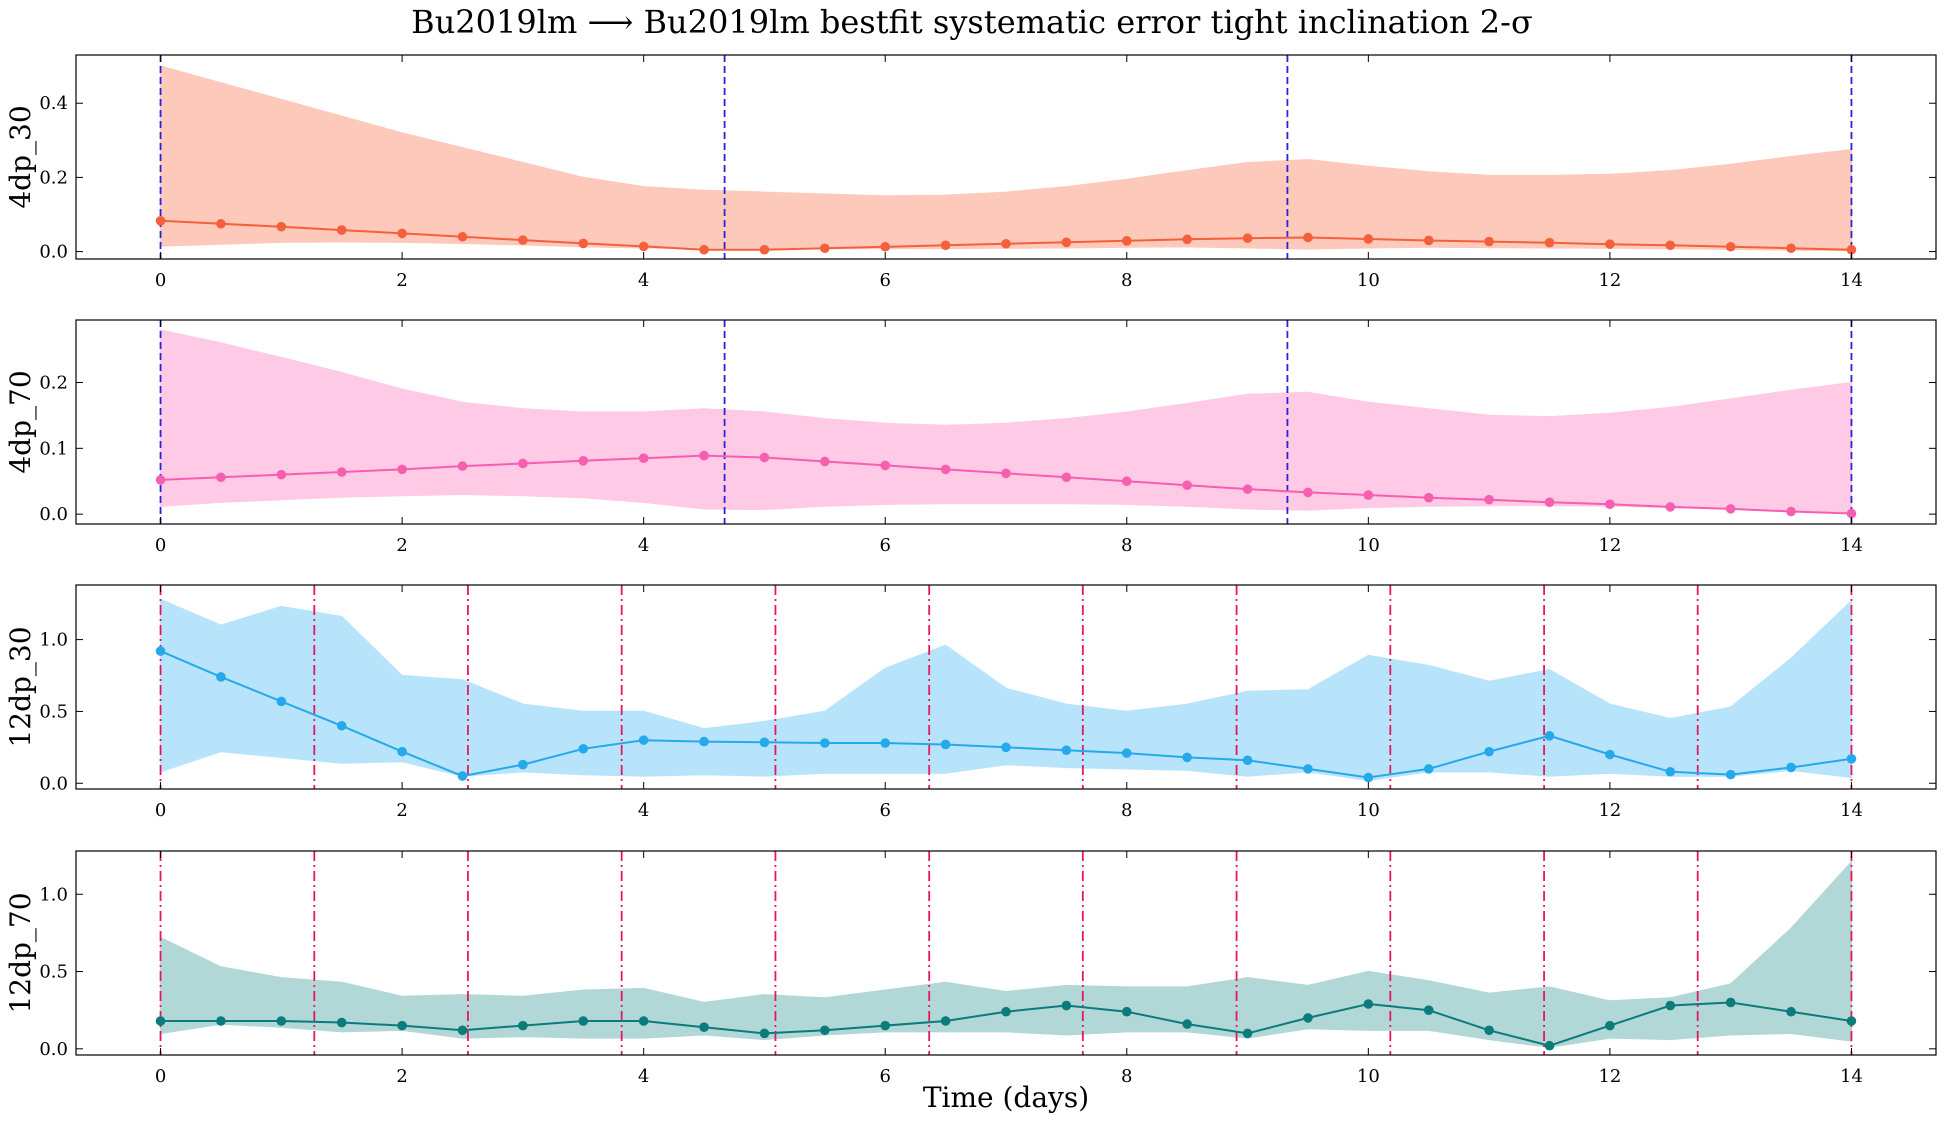 This screenshot has width=1945, height=1122. What do you see at coordinates (53, 972) in the screenshot?
I see `y-tick-label: 0.5` at bounding box center [53, 972].